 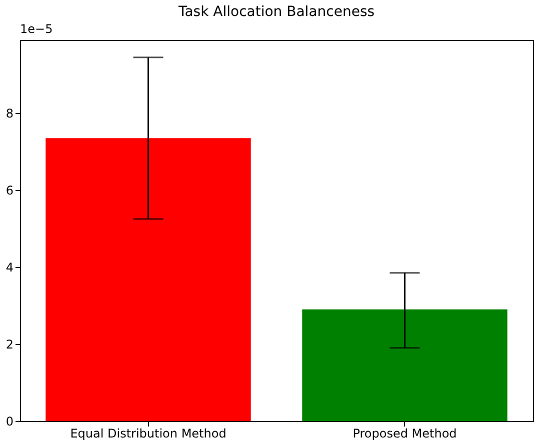 I want to click on y-tick-label: 6, so click(x=10, y=191).